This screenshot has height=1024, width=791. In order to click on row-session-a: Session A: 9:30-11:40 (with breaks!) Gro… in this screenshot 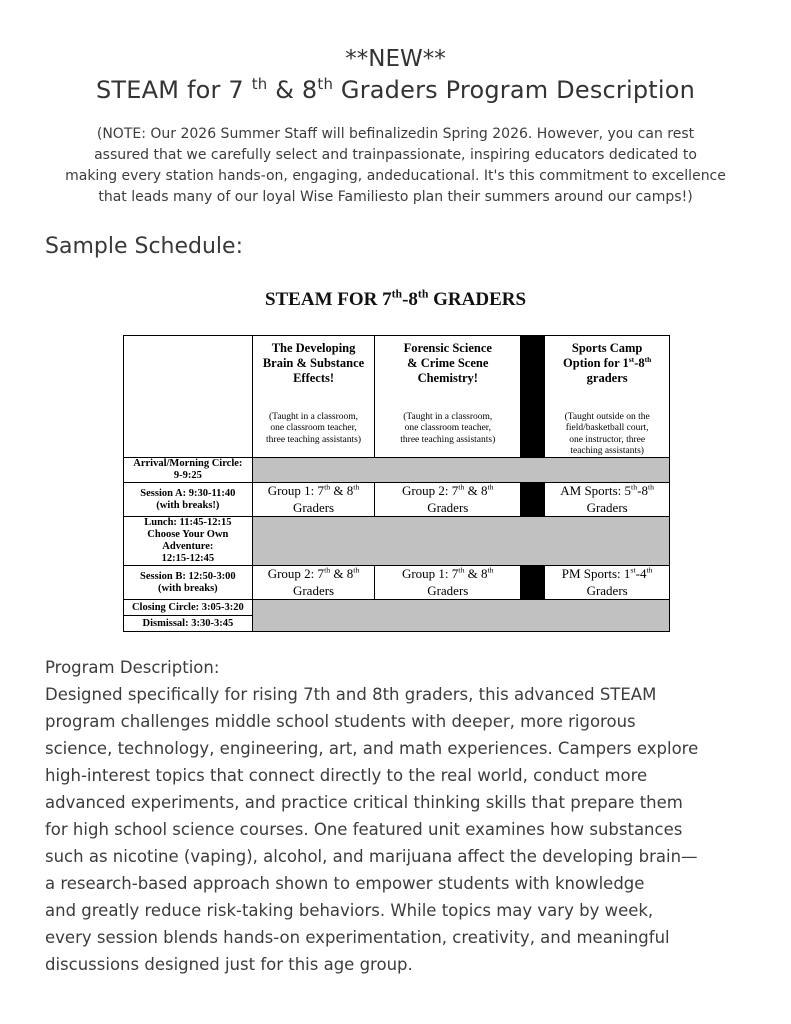, I will do `click(396, 499)`.